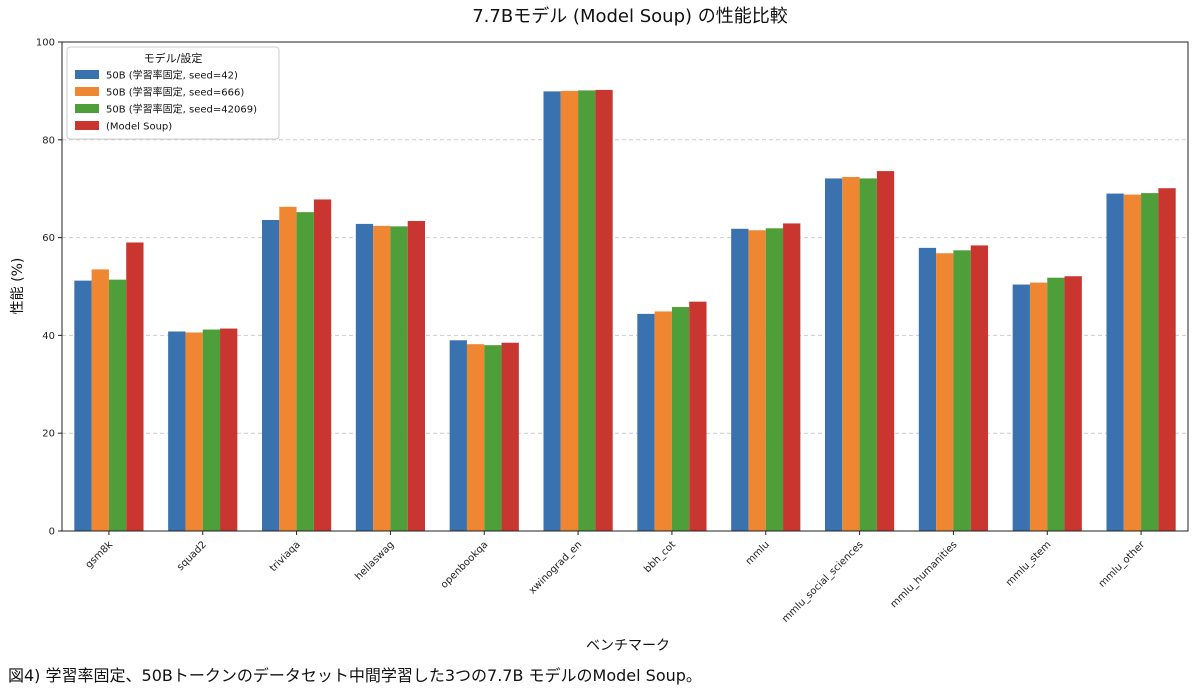 Image resolution: width=1200 pixels, height=691 pixels. I want to click on x-tick-label: mmlu_social_sciences, so click(823, 582).